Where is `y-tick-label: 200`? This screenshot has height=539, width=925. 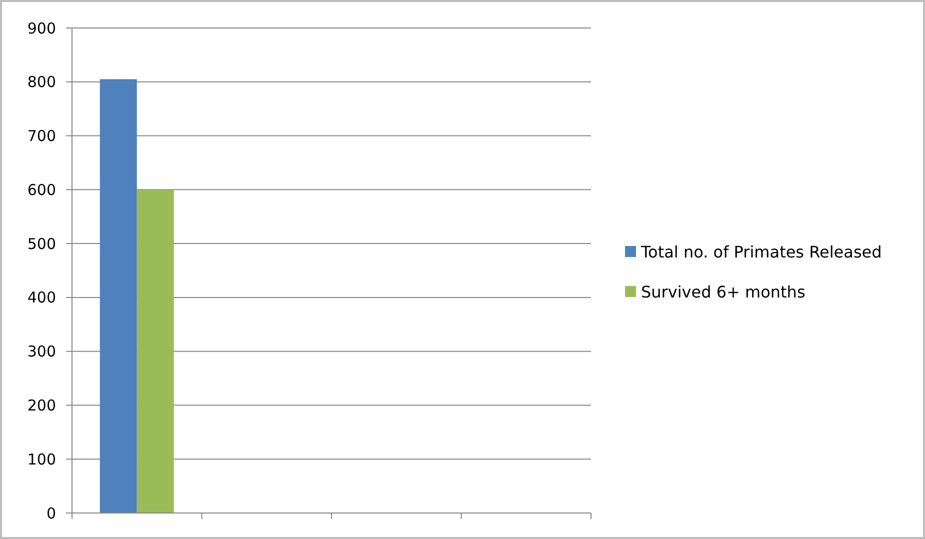 y-tick-label: 200 is located at coordinates (41, 405).